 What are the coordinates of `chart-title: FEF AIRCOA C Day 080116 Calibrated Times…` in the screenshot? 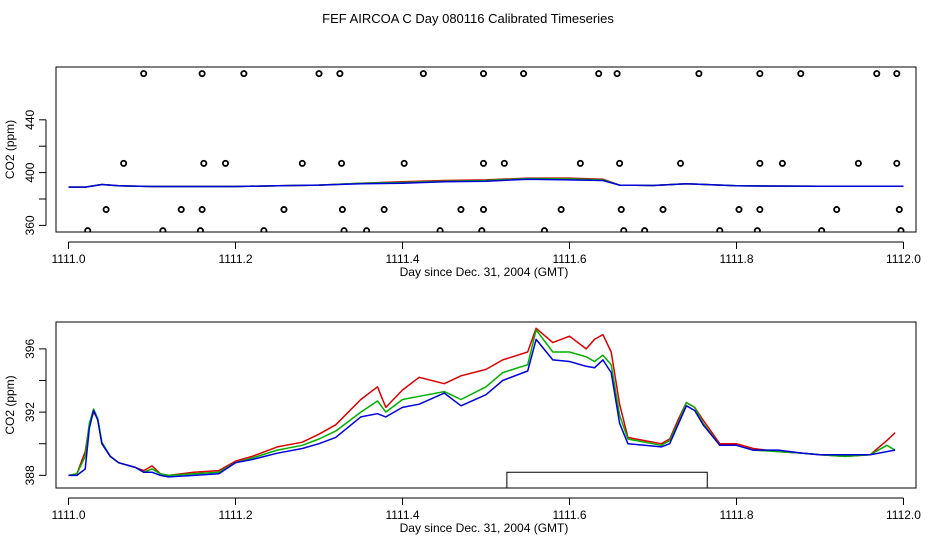 It's located at (468, 18).